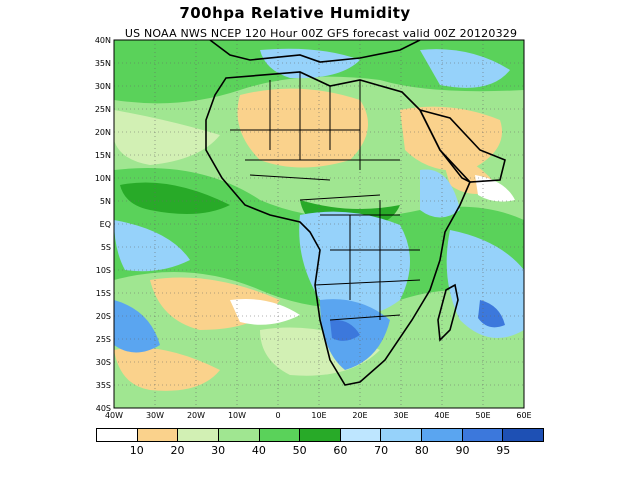 This screenshot has height=480, width=640. What do you see at coordinates (421, 450) in the screenshot?
I see `legend-label: 80` at bounding box center [421, 450].